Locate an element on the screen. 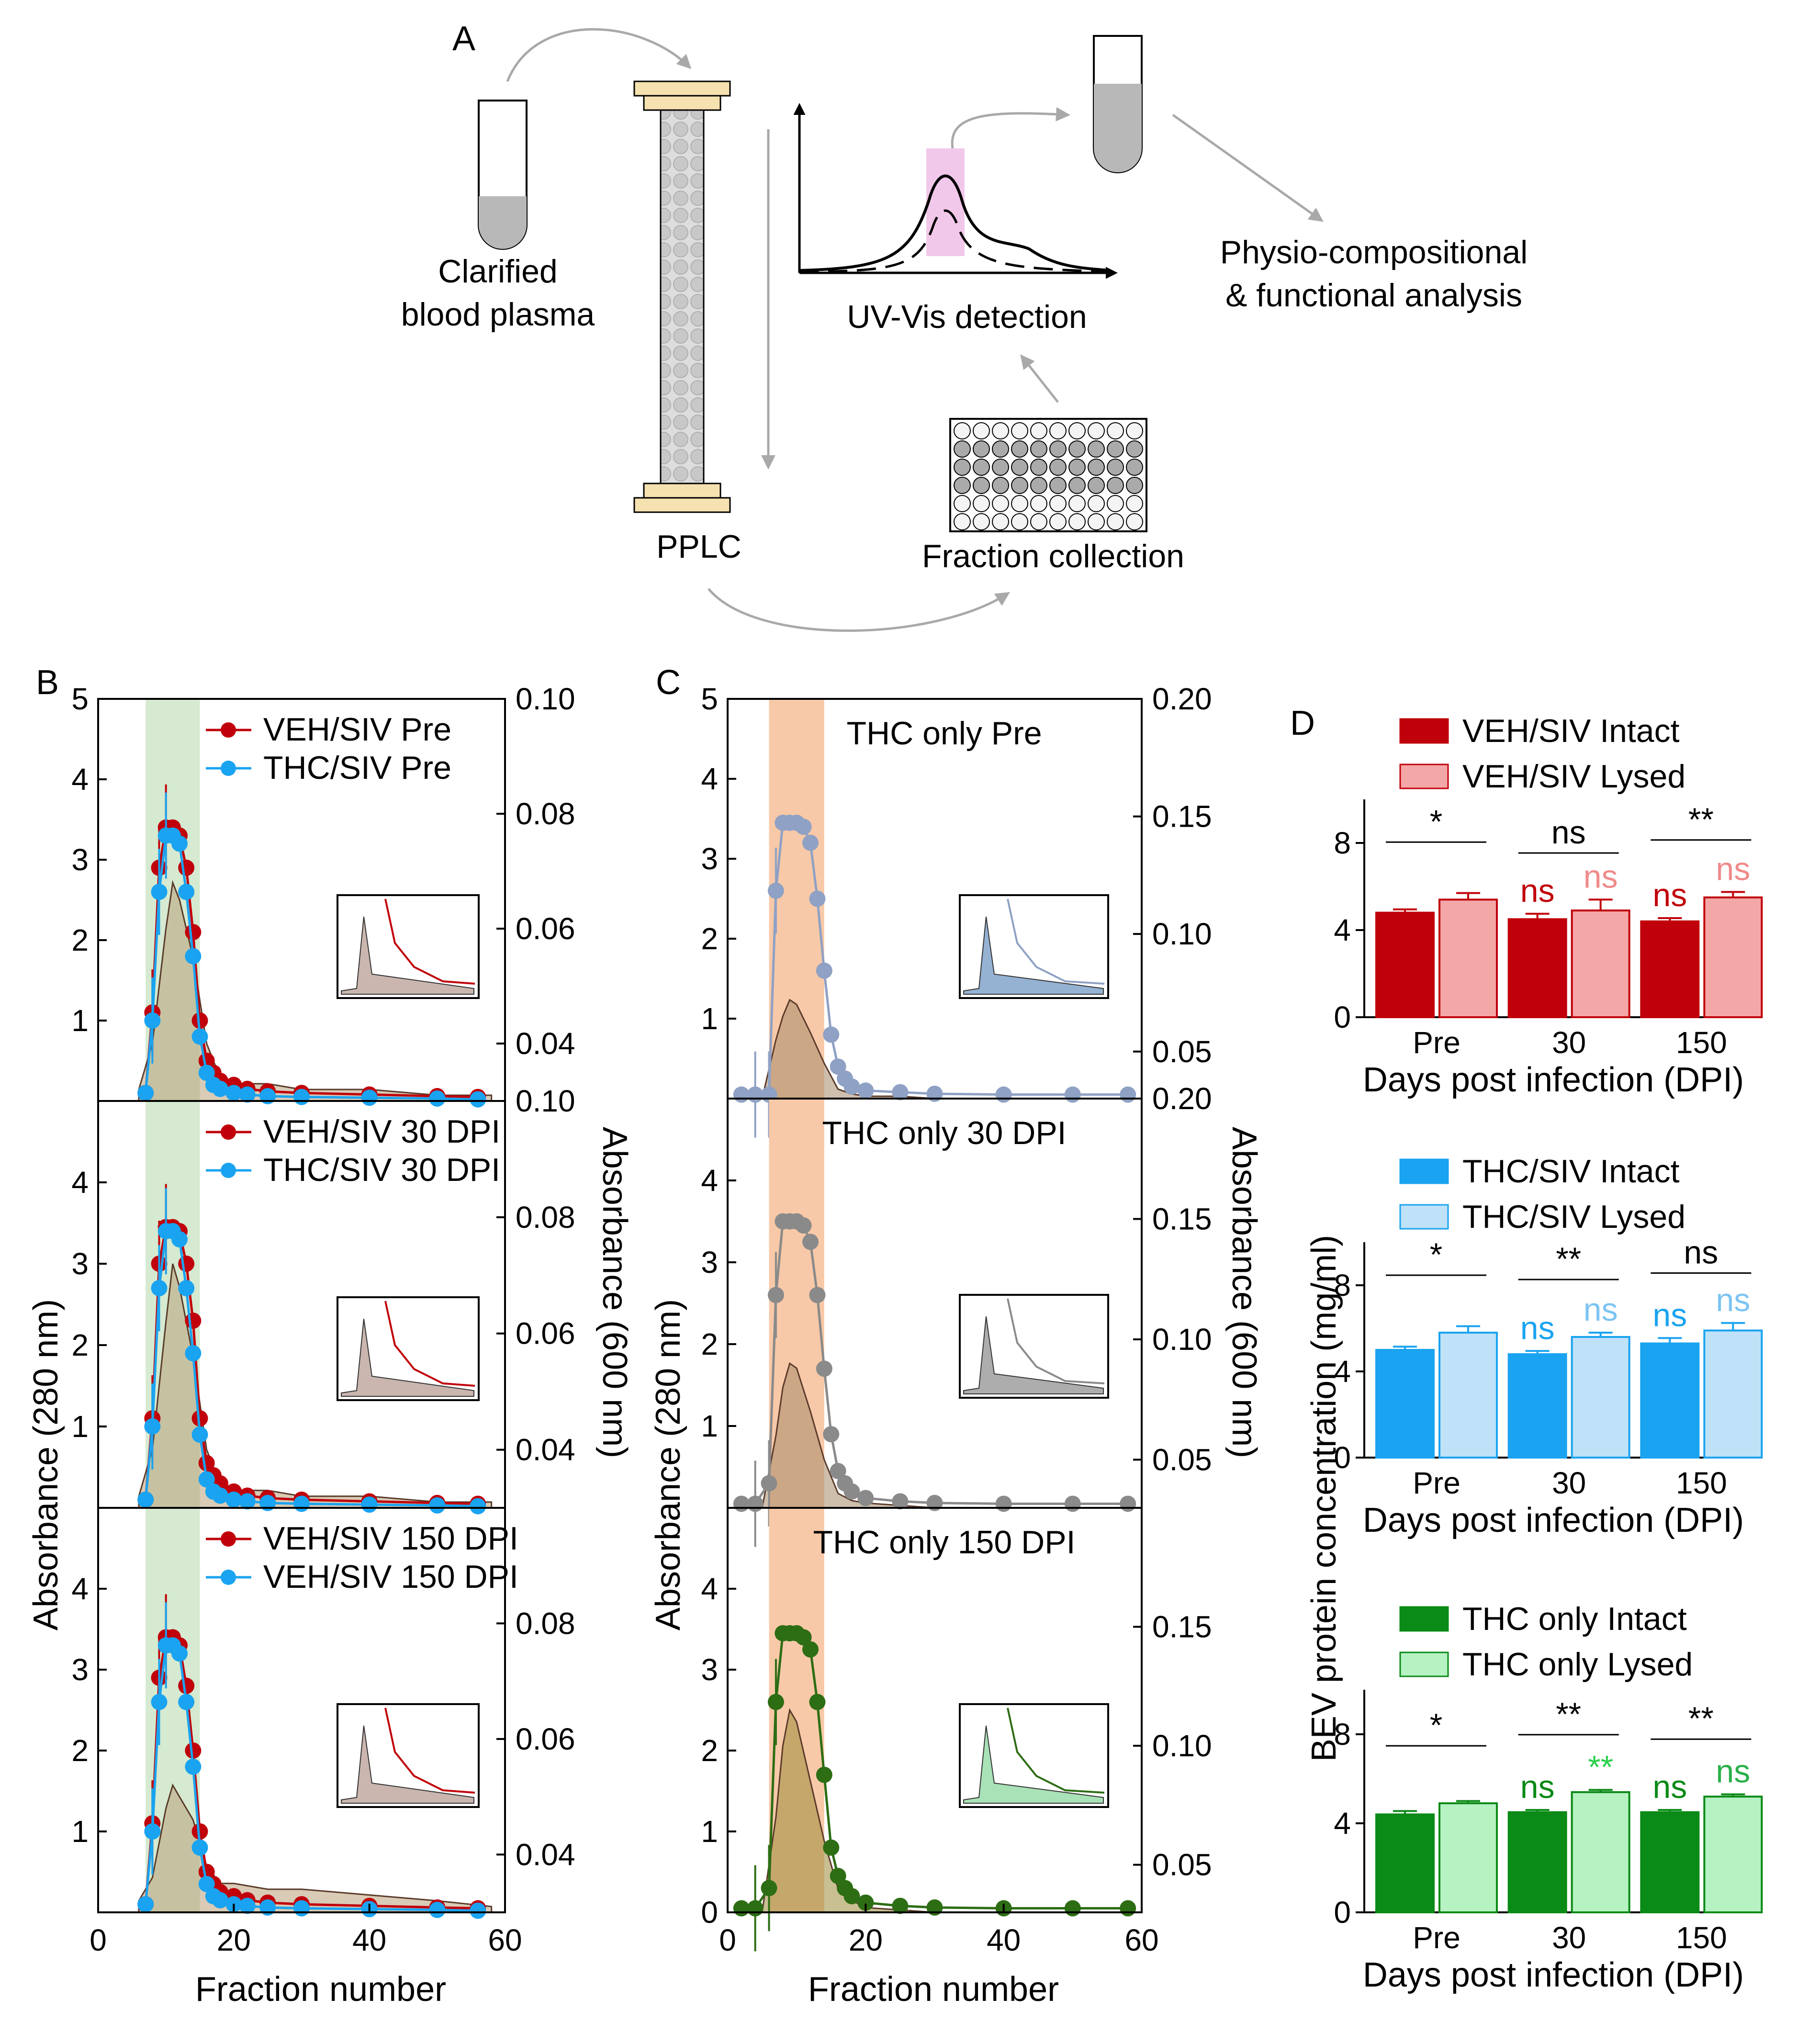  bracket-label: ns is located at coordinates (1568, 832).